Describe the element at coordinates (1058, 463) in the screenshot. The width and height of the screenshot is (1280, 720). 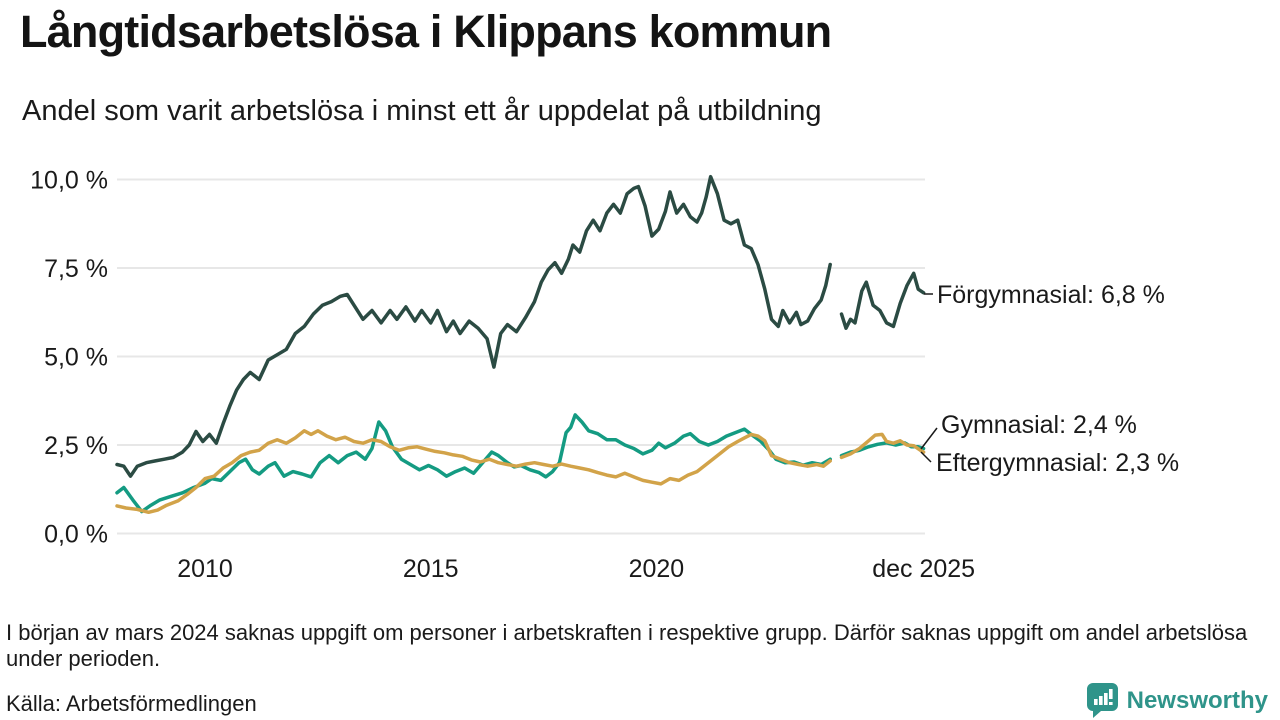
I see `end-label-eftergymnasial: Eftergymnasial: 2,3 %` at that location.